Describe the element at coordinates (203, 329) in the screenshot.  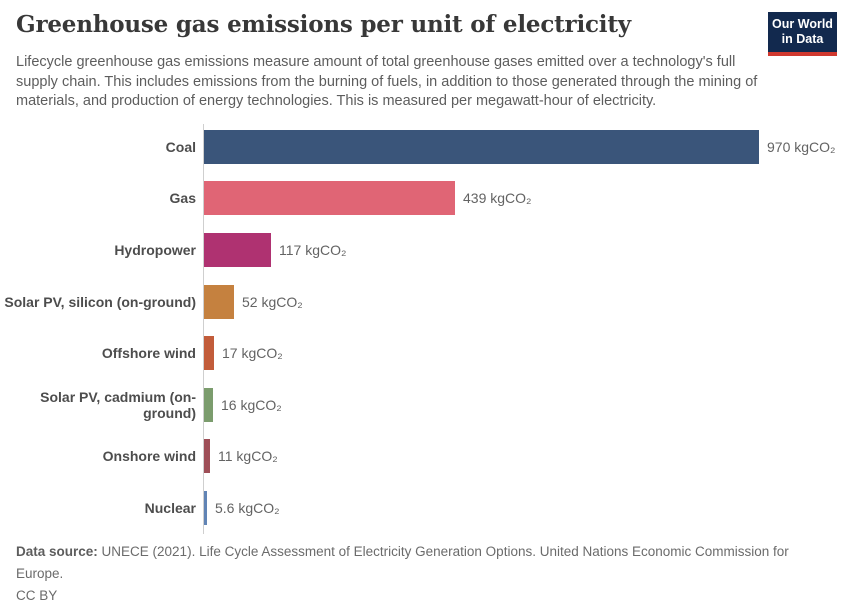
I see `y-axis-line` at that location.